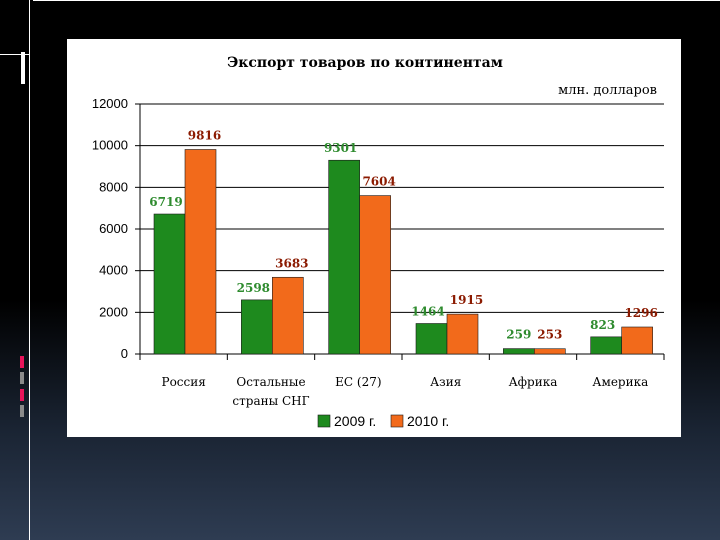 The width and height of the screenshot is (720, 540). What do you see at coordinates (291, 263) in the screenshot?
I see `data-label-2010-1: 3683` at bounding box center [291, 263].